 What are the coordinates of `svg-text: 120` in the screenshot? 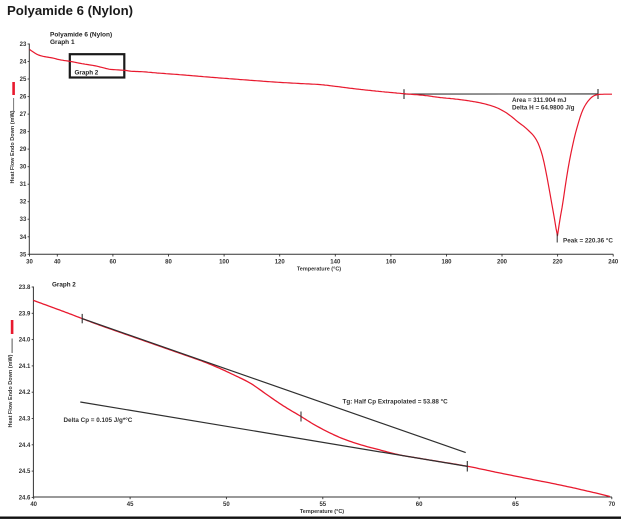 It's located at (280, 263).